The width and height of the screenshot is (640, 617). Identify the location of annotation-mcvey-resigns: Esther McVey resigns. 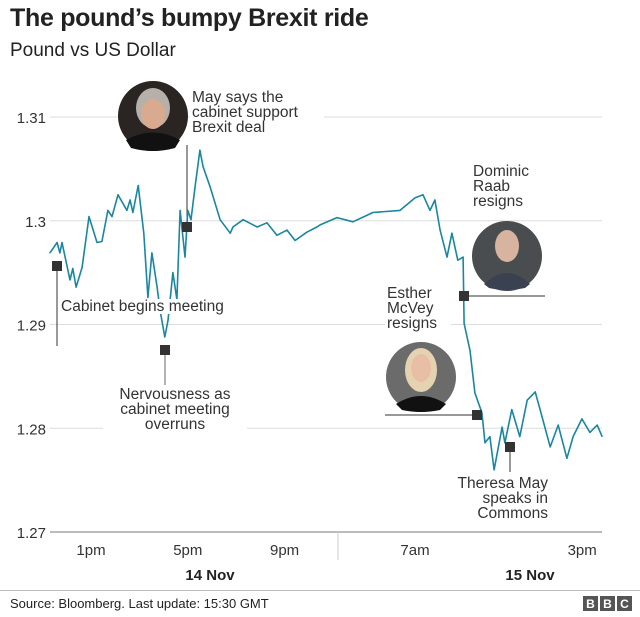
(418, 308).